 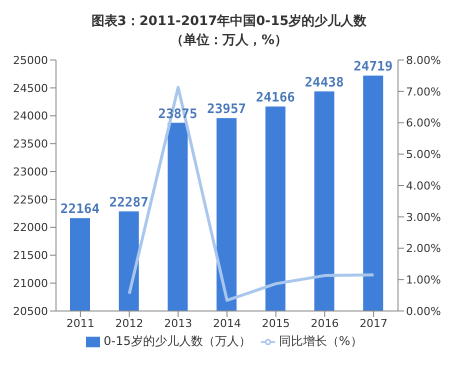 I want to click on x-tick-label: 2017, so click(x=374, y=323).